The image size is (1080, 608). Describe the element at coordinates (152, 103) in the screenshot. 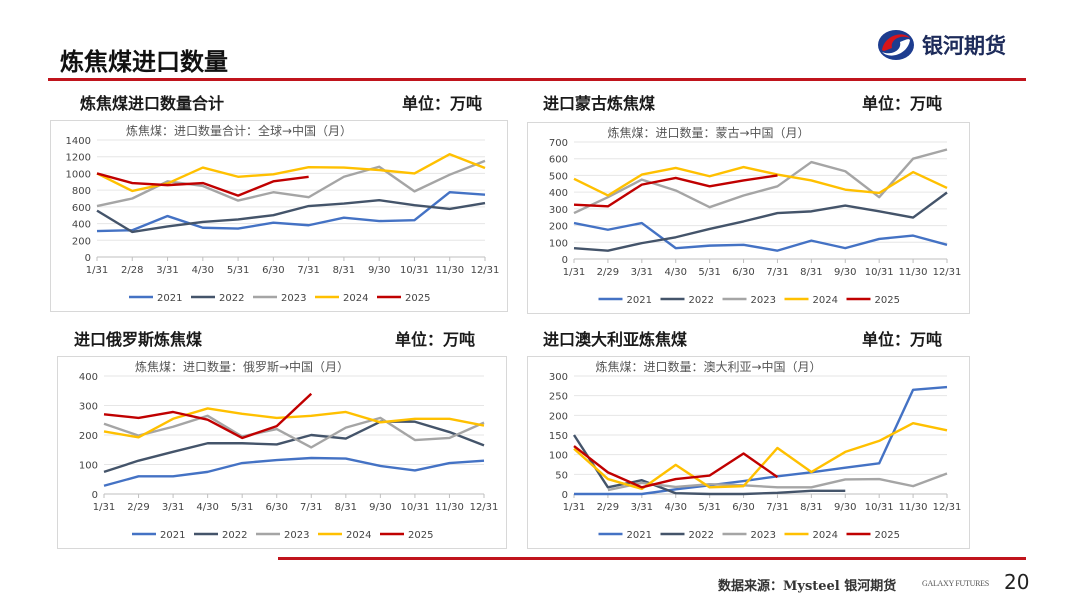

I see `panel-heading-total: 炼焦煤进口数量合计` at that location.